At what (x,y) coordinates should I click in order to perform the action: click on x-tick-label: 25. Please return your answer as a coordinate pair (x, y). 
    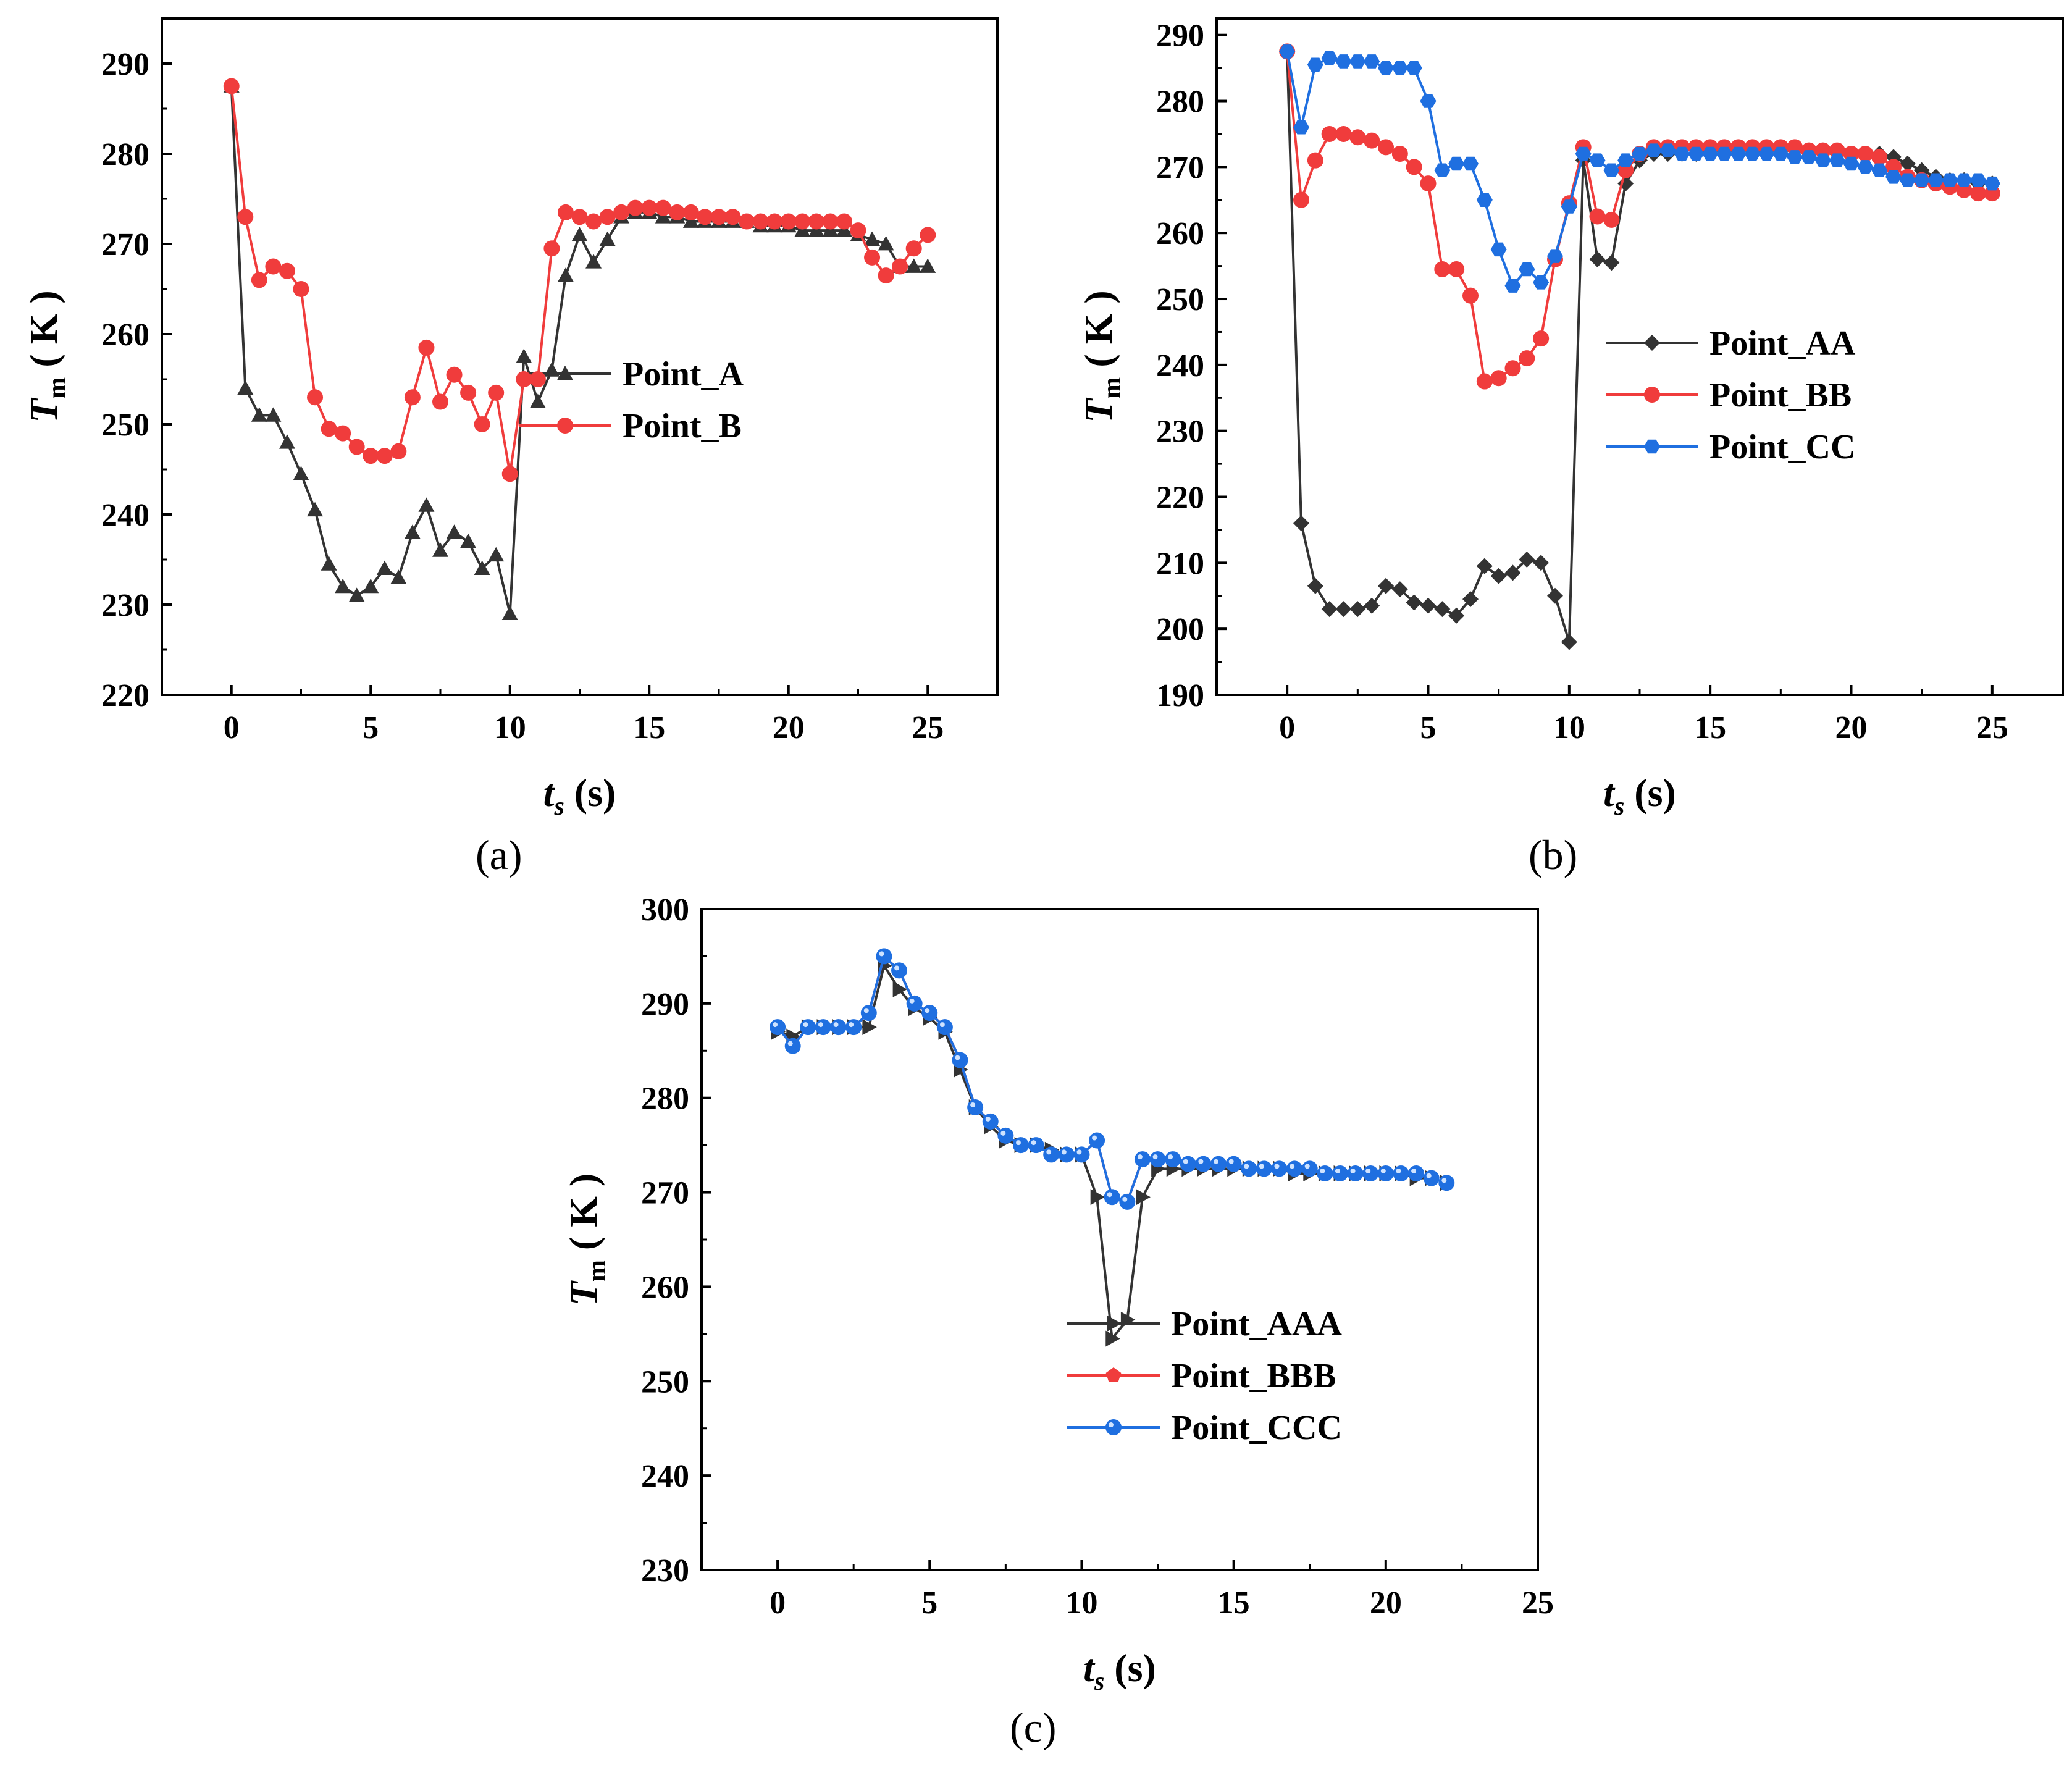
    Looking at the image, I should click on (1538, 1603).